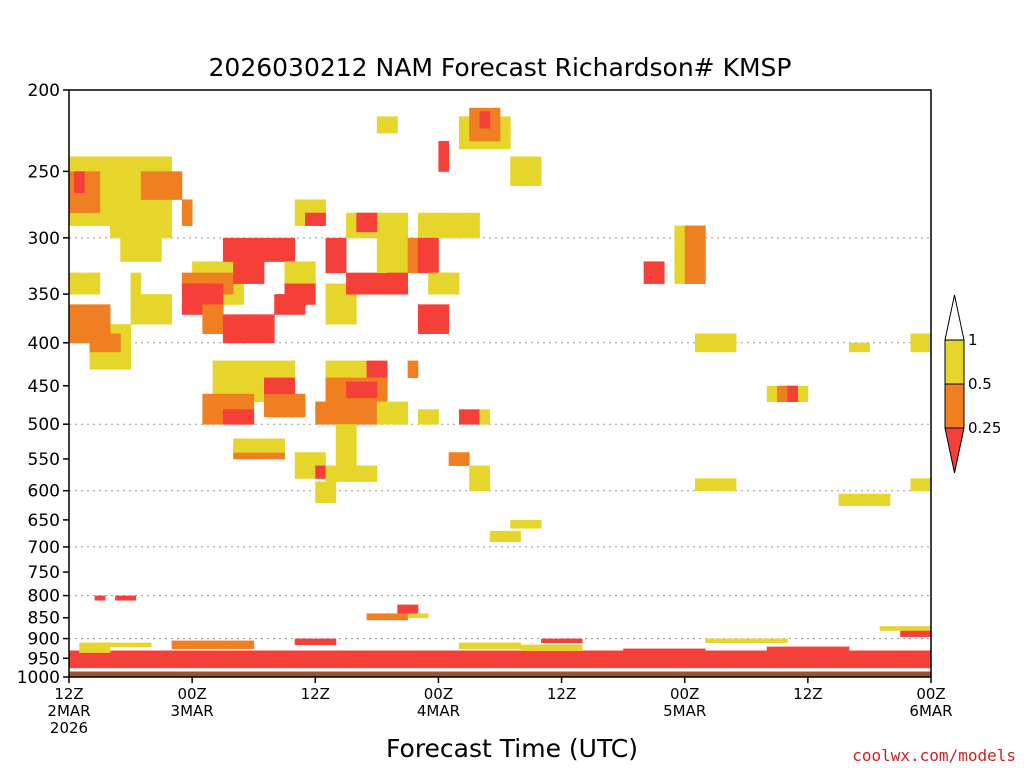 This screenshot has width=1024, height=768. What do you see at coordinates (512, 748) in the screenshot?
I see `x-axis-label: Forecast Time (UTC)` at bounding box center [512, 748].